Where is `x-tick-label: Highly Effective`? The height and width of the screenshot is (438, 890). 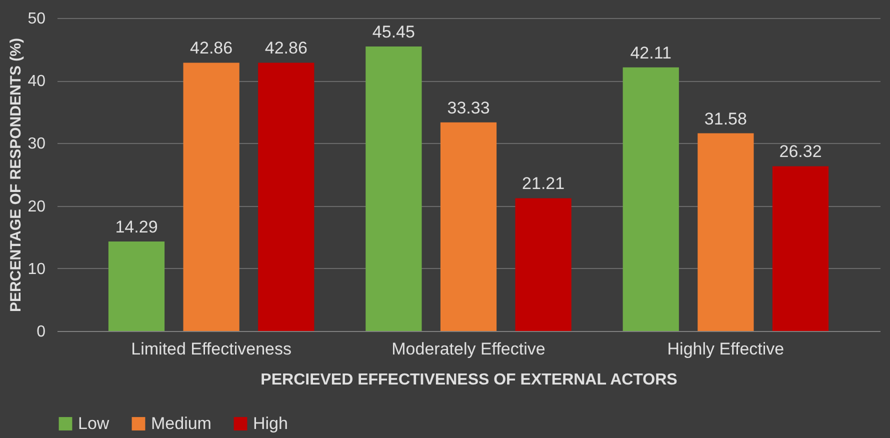
x-tick-label: Highly Effective is located at coordinates (725, 349).